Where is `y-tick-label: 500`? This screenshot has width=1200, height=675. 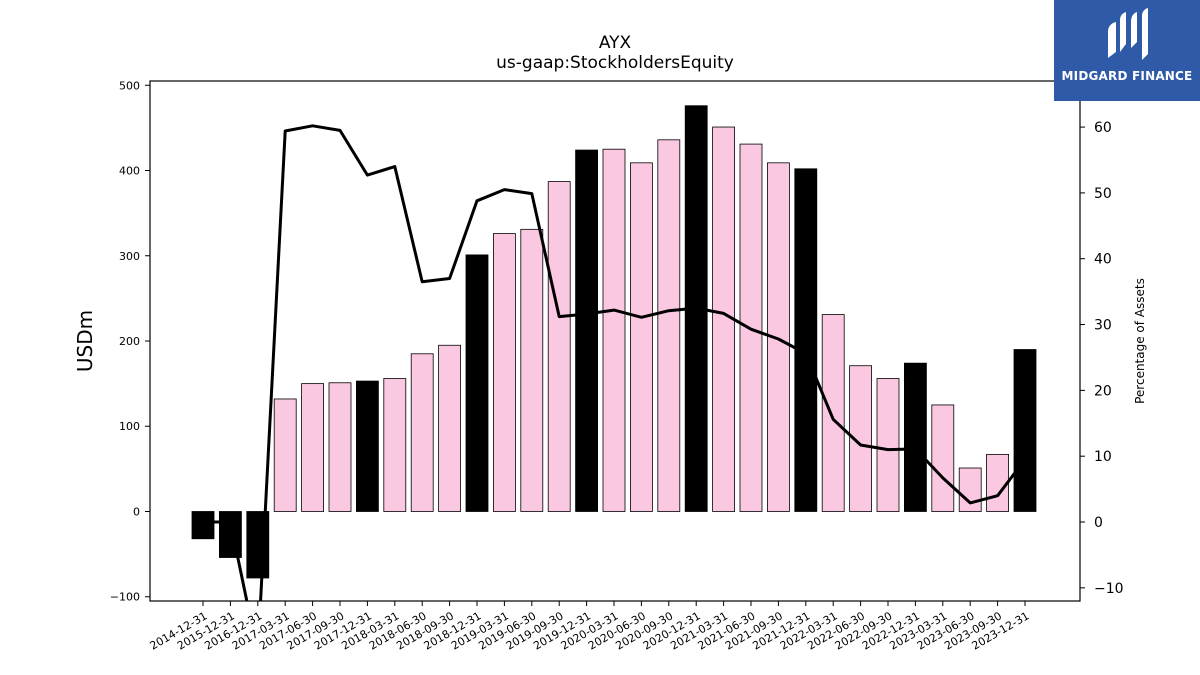
y-tick-label: 500 is located at coordinates (129, 85).